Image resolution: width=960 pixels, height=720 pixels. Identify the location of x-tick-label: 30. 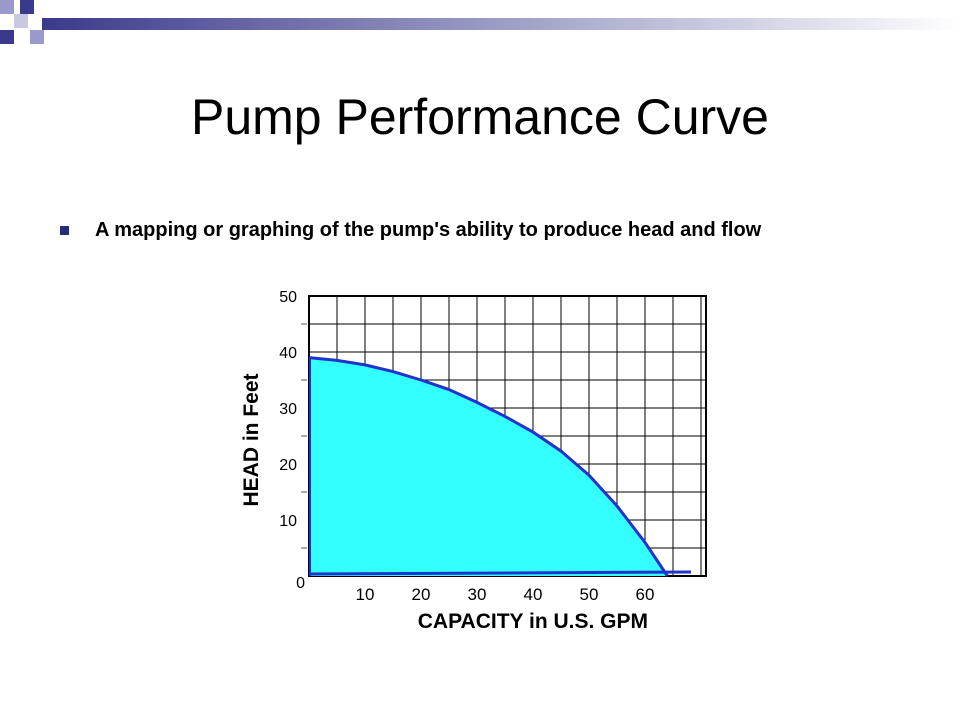
(477, 594).